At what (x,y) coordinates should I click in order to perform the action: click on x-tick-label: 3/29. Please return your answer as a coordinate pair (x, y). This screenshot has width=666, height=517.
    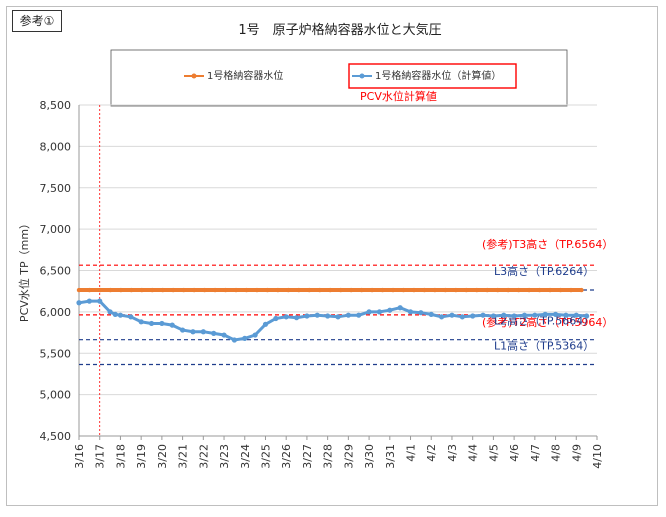
    Looking at the image, I should click on (348, 456).